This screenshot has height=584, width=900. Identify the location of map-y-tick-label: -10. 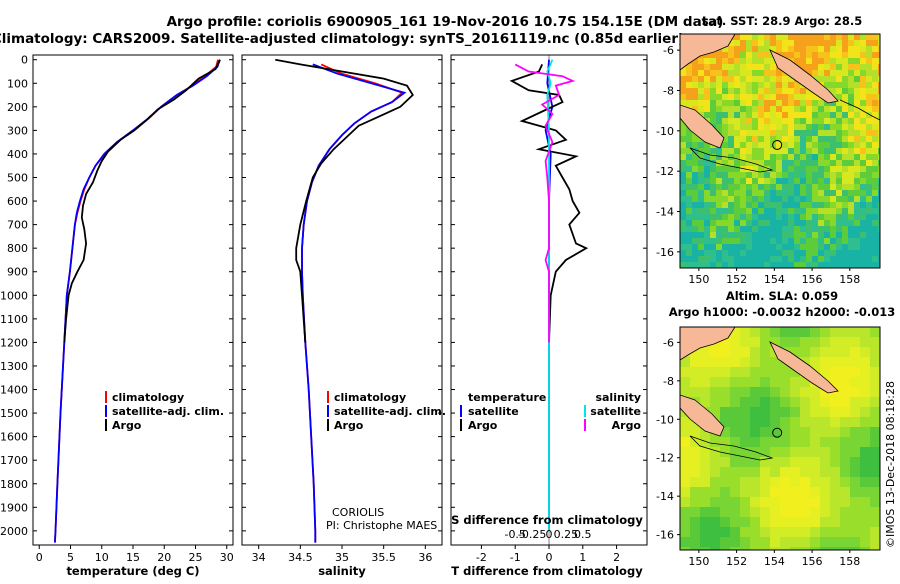
(665, 131).